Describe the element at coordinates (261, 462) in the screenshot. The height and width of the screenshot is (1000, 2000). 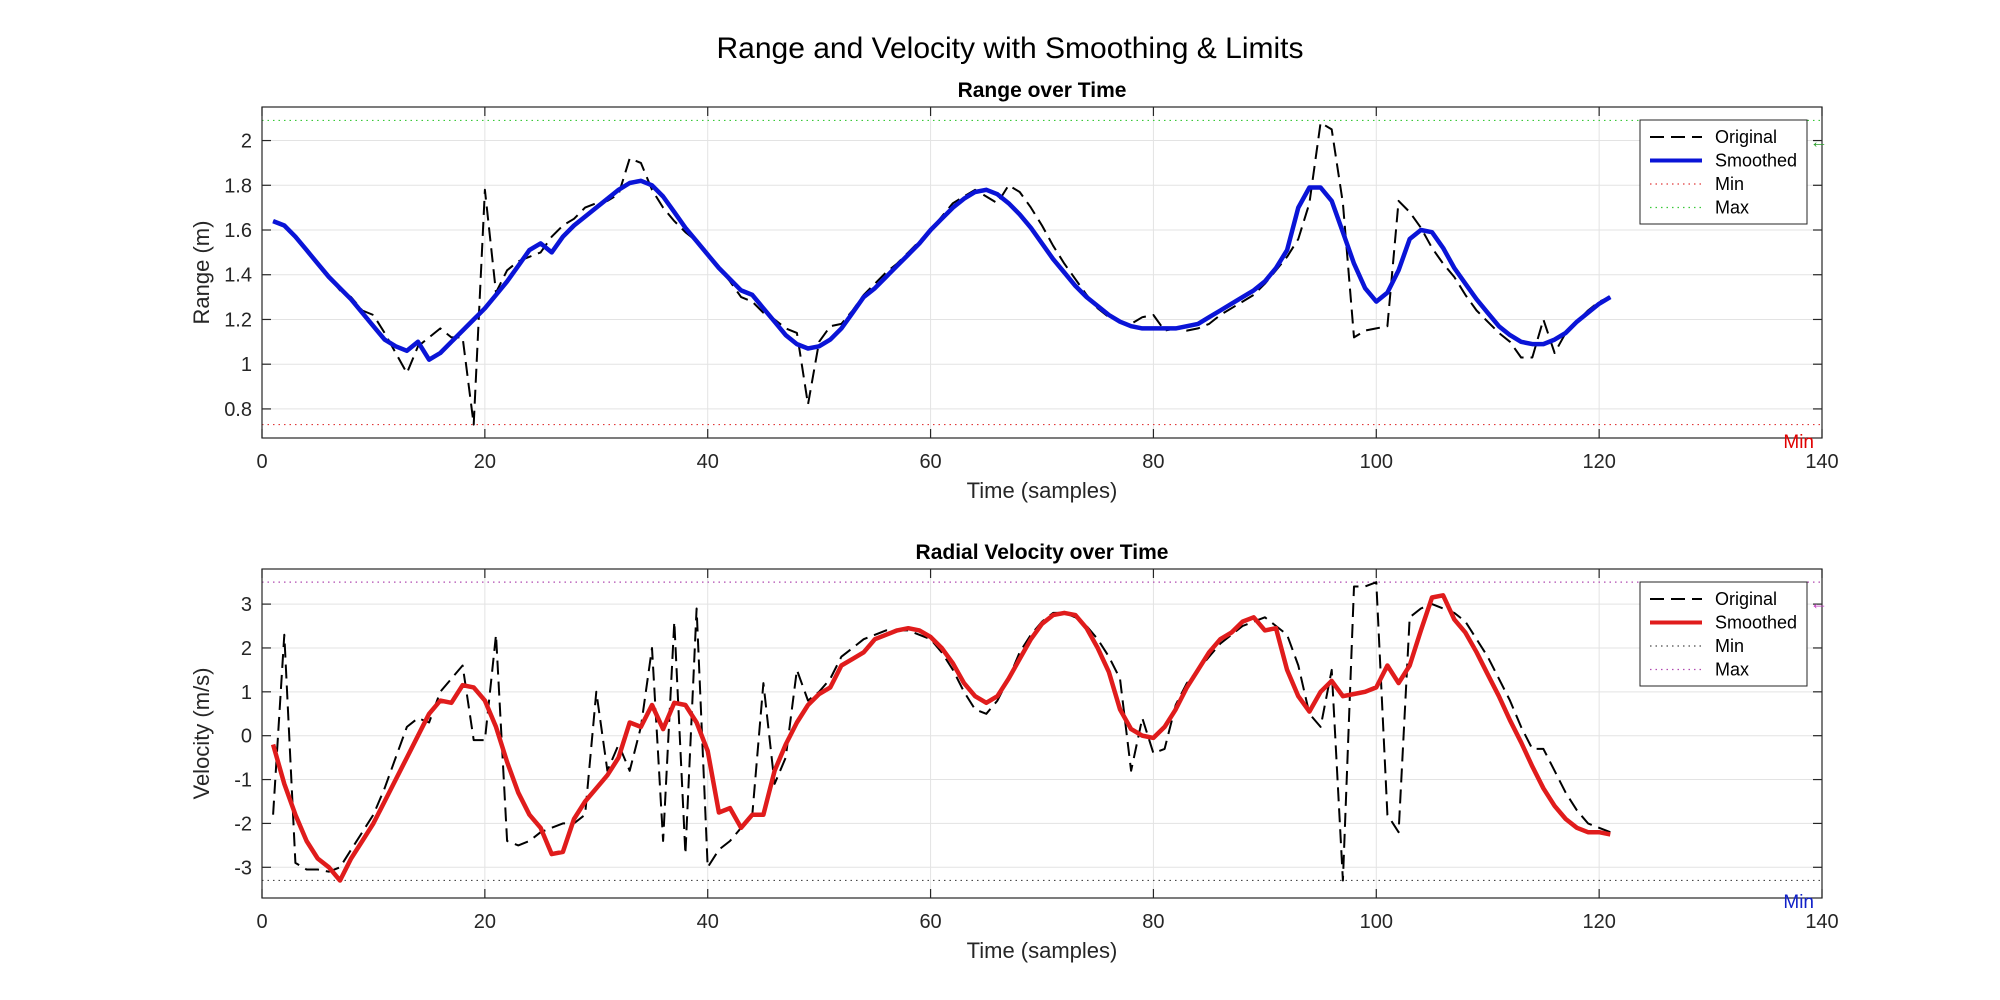
I see `range-xtick-label: 0` at that location.